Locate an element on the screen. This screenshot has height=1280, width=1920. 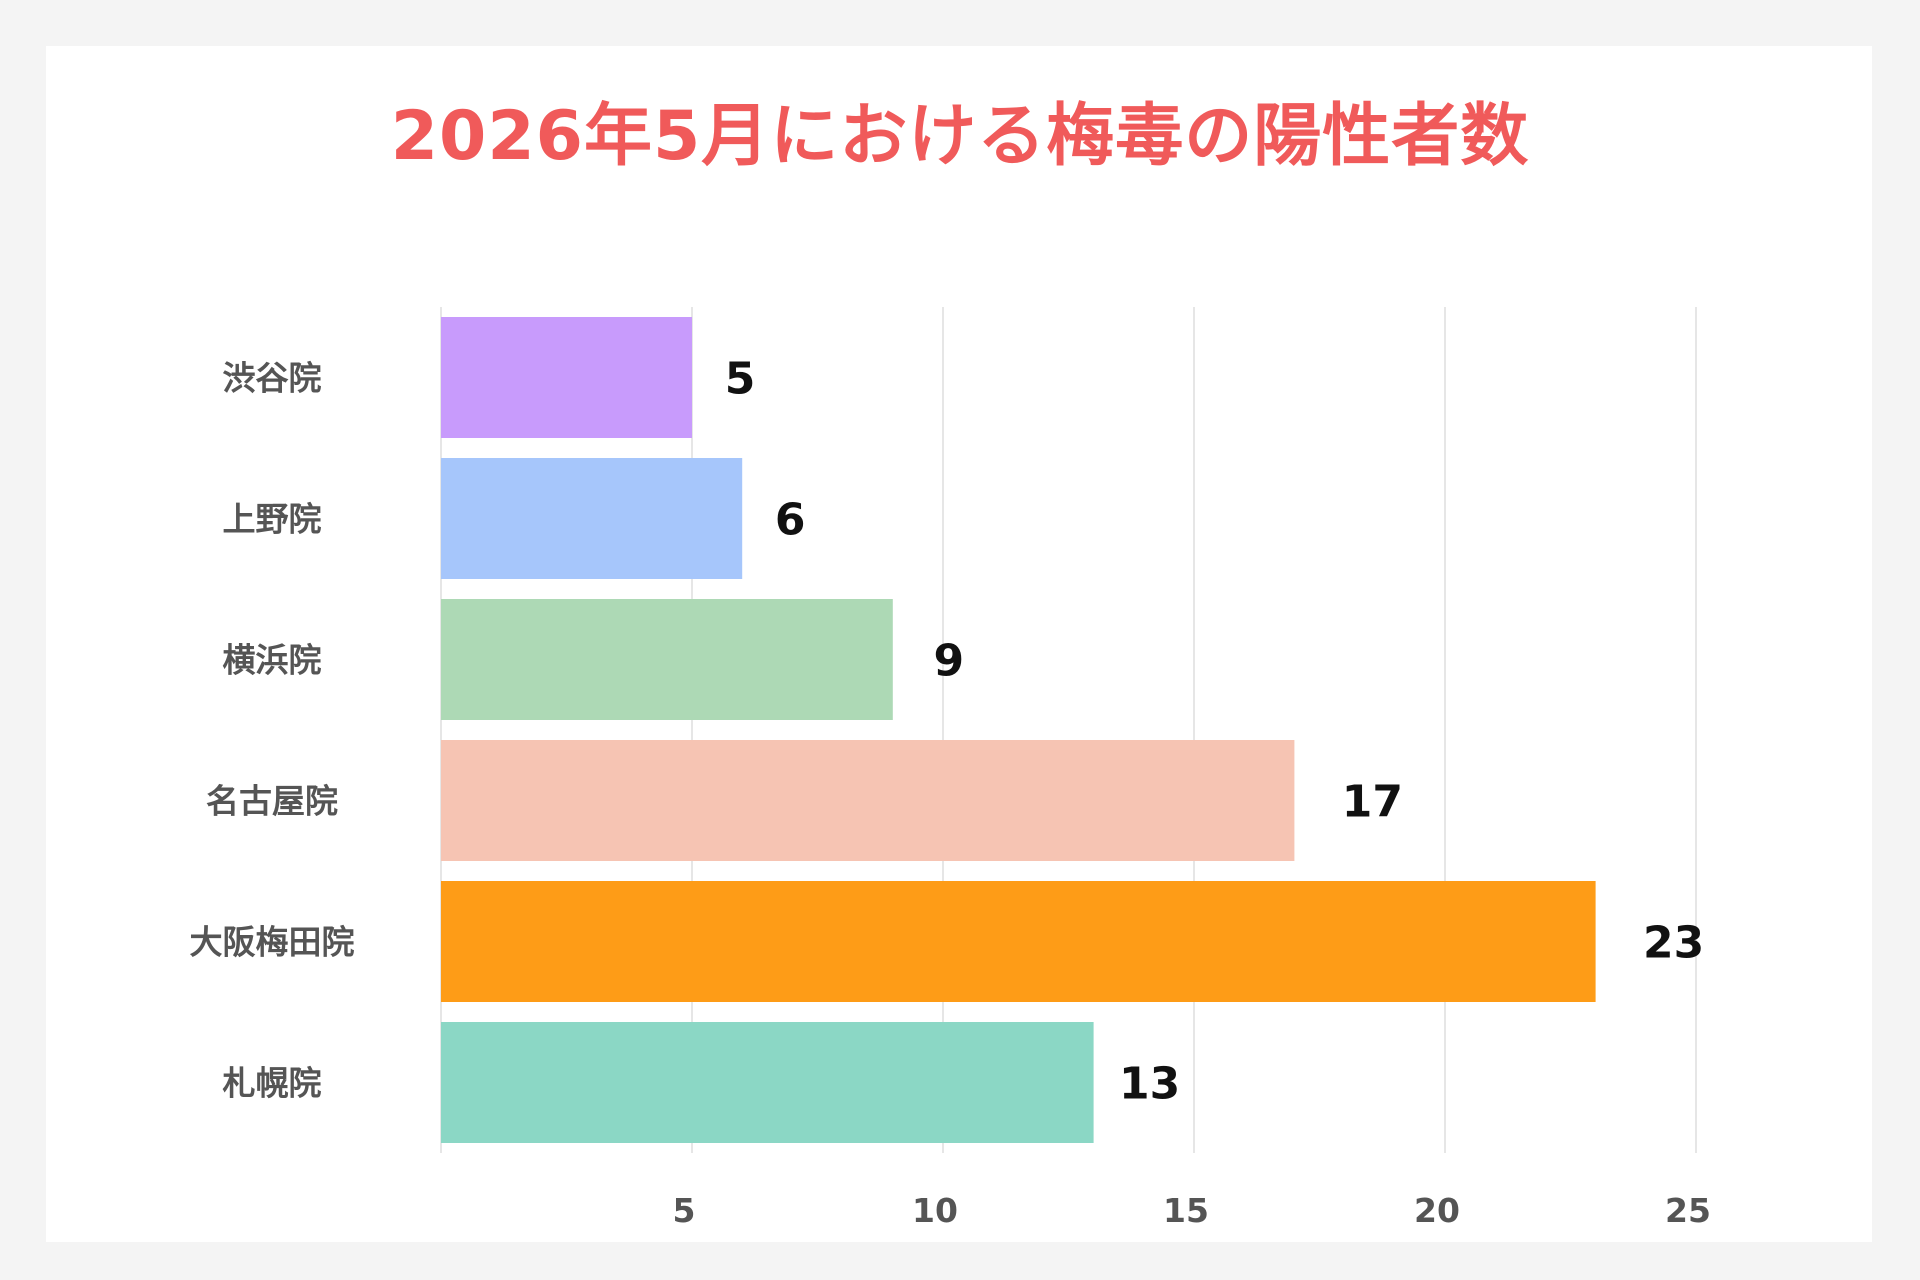
value-label-3: 9 is located at coordinates (948, 661).